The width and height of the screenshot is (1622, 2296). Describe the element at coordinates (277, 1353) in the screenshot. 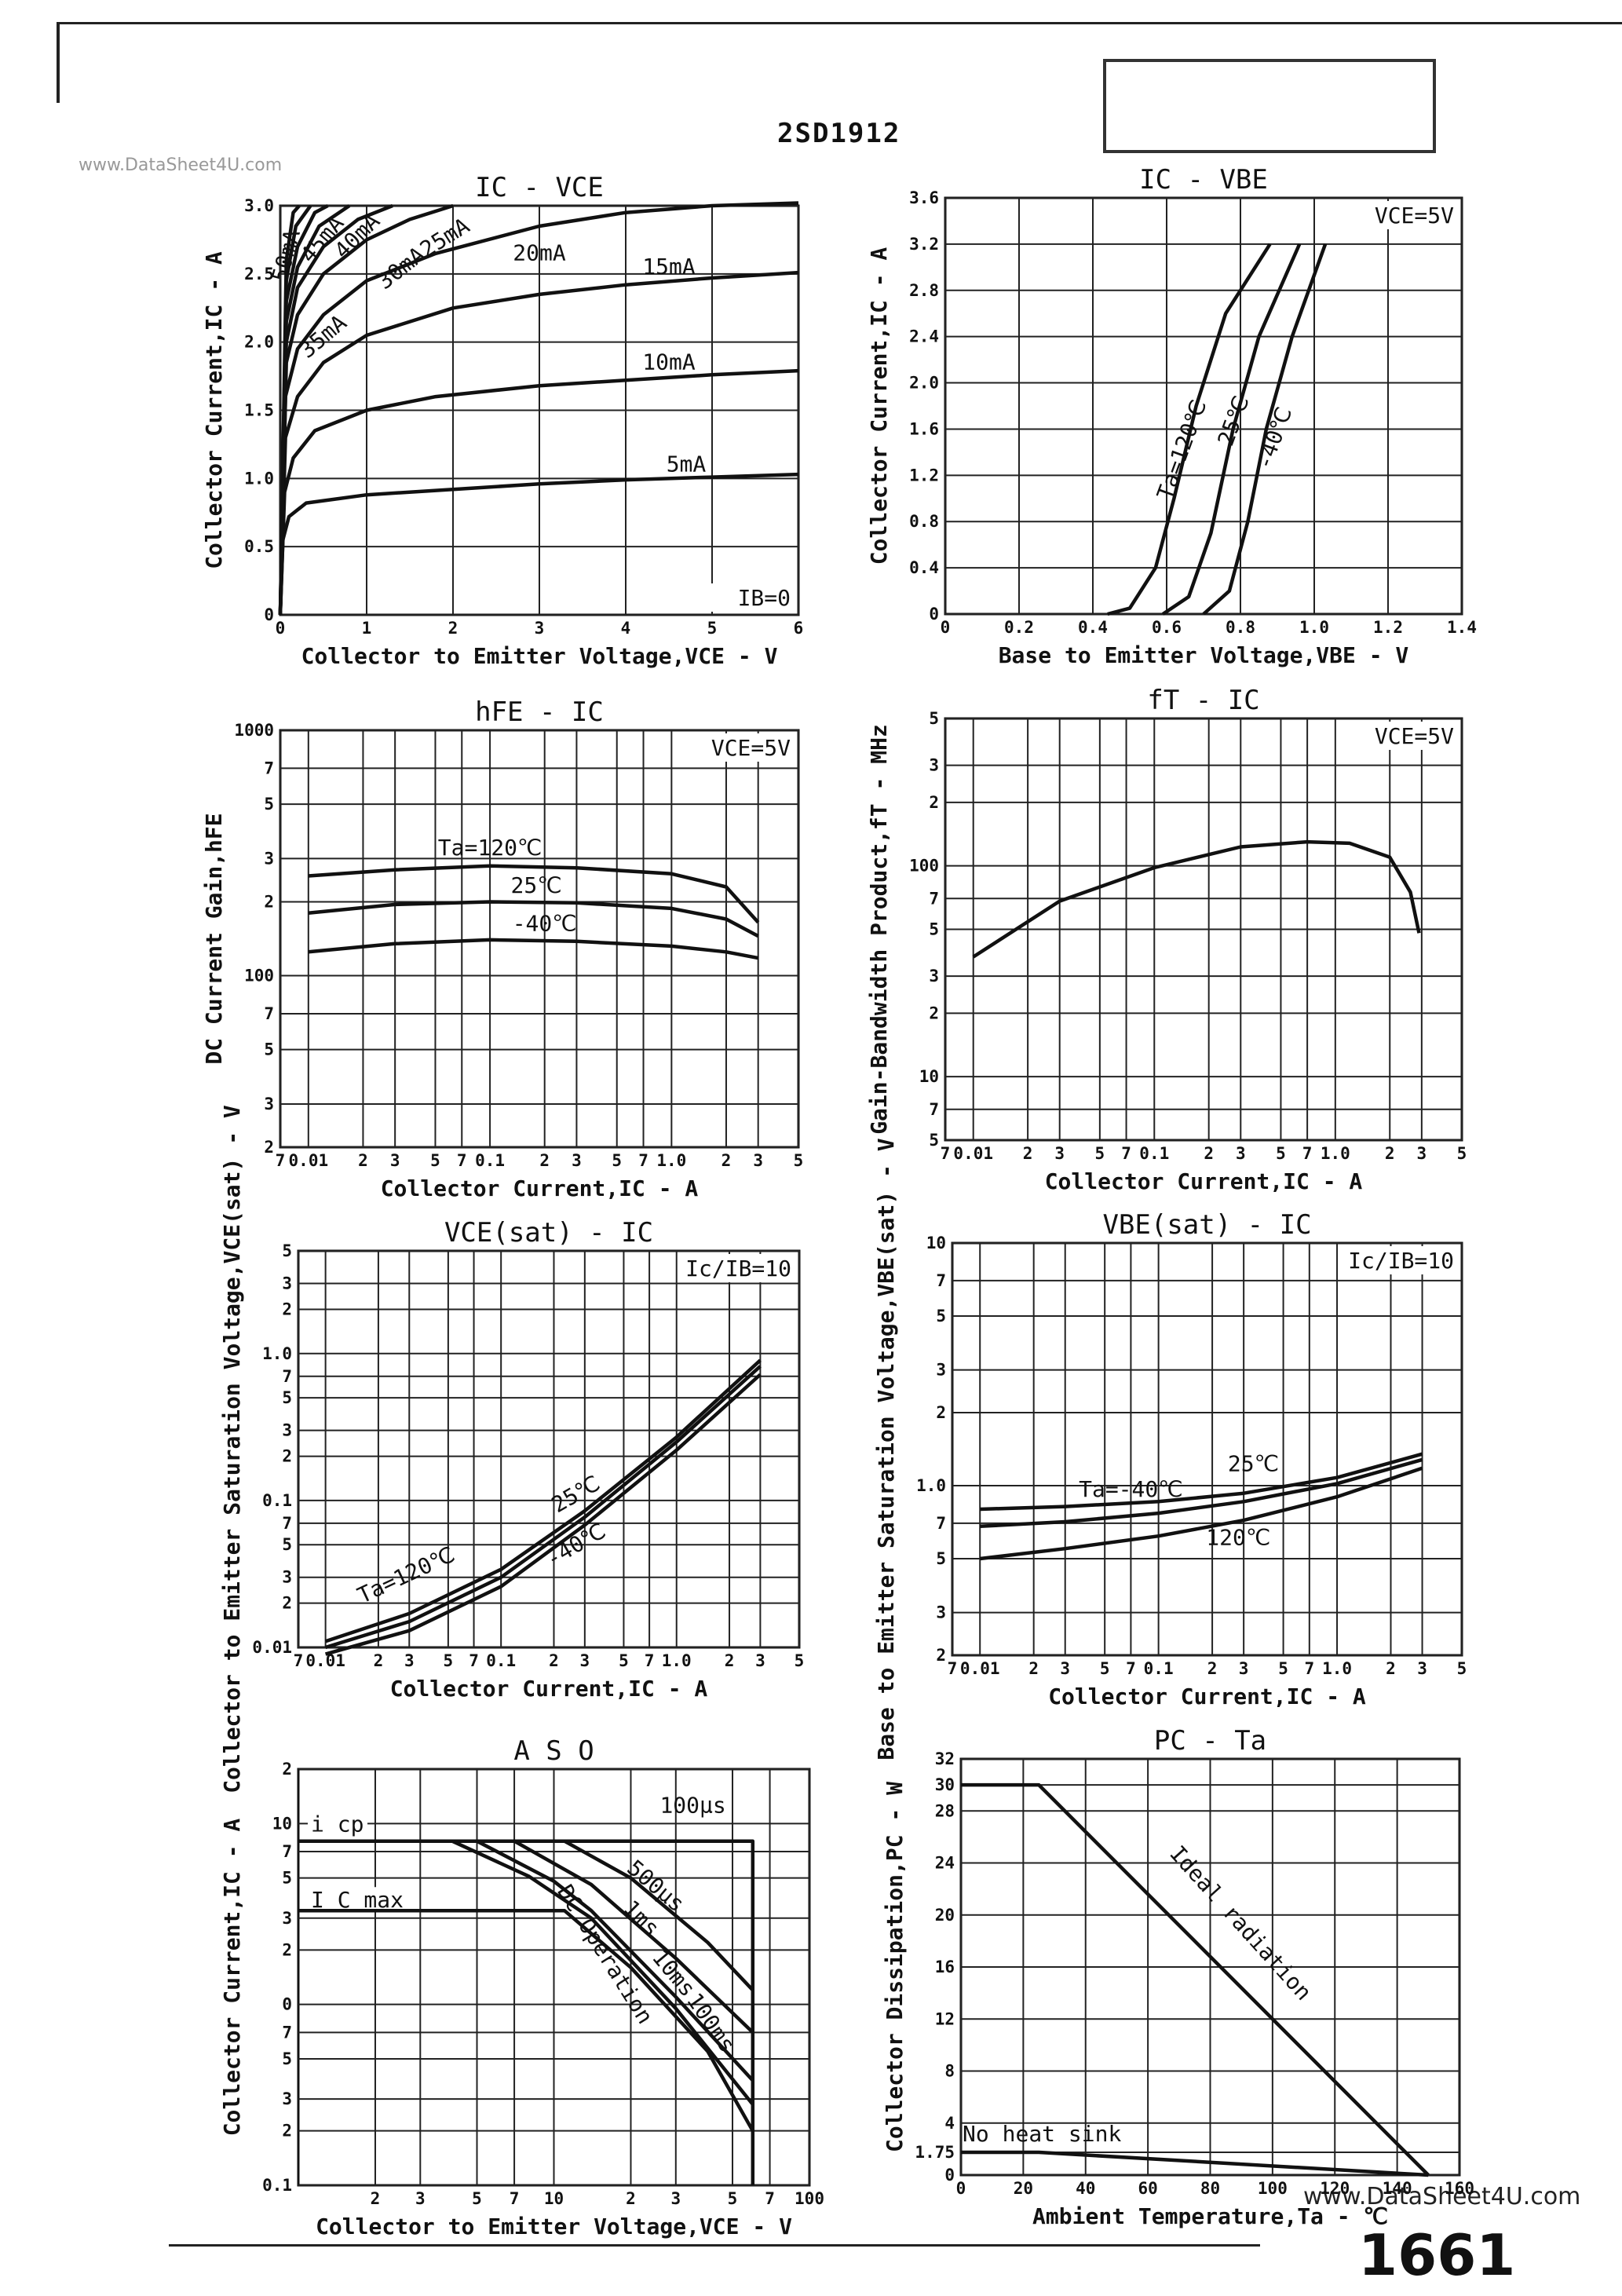

I see `y-tick-label: 1.0` at that location.